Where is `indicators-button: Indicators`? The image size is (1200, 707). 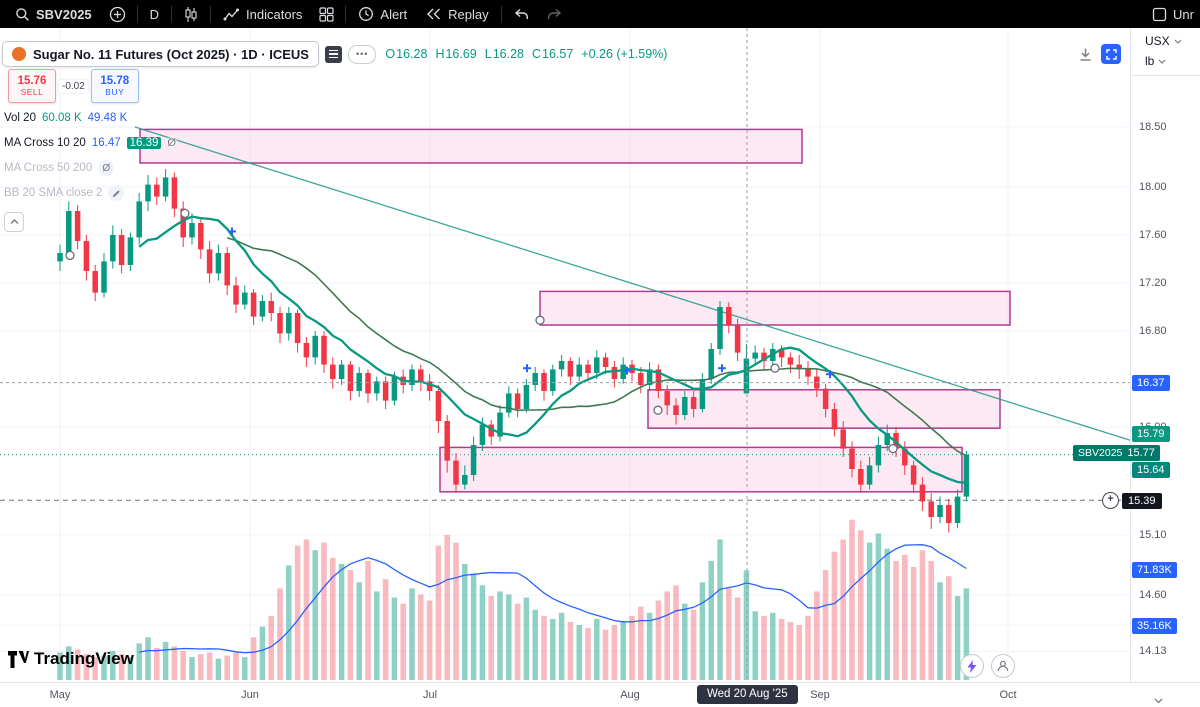
indicators-button: Indicators is located at coordinates (262, 14).